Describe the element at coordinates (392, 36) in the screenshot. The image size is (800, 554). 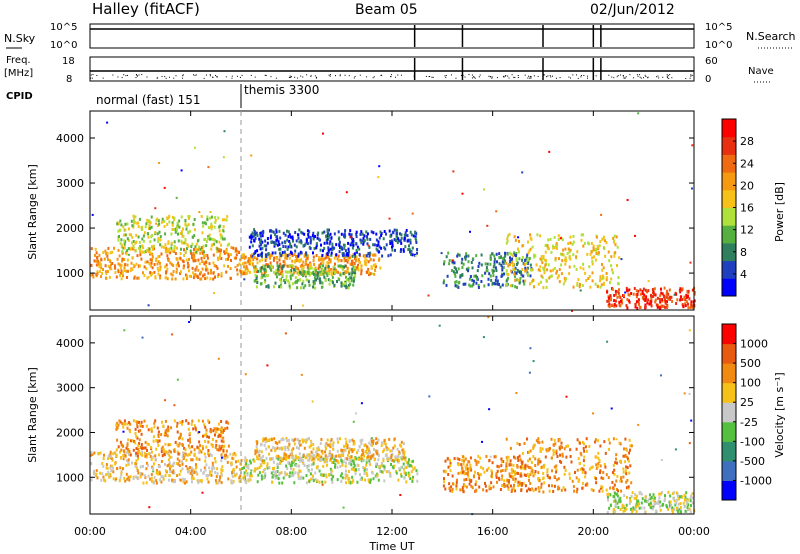
I see `noise-panel-frame` at that location.